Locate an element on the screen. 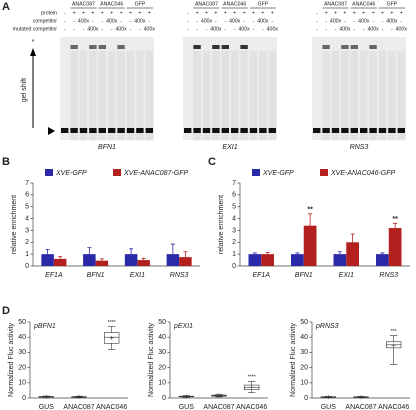 This screenshot has height=410, width=416. y-tick-label: 3 is located at coordinates (27, 230).